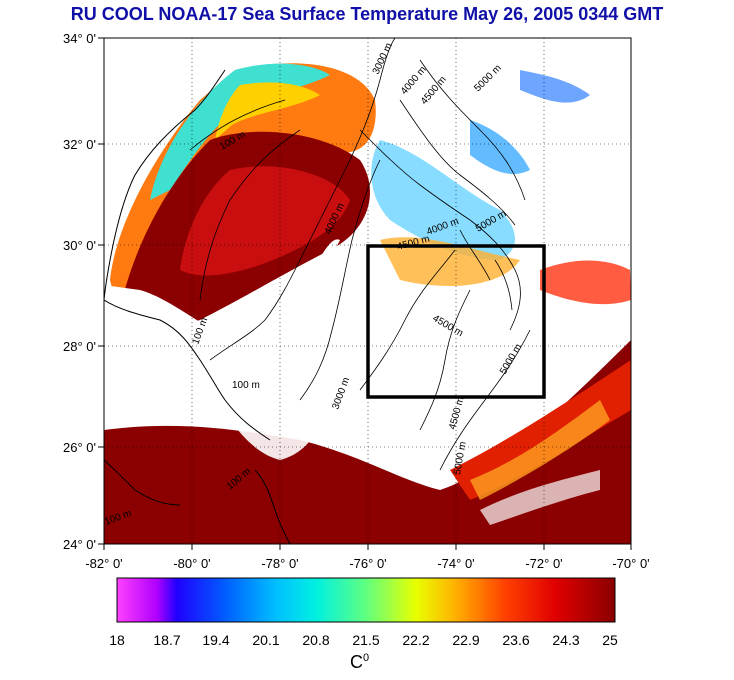 The image size is (734, 680). What do you see at coordinates (79, 544) in the screenshot?
I see `lat-label: 24° 0'` at bounding box center [79, 544].